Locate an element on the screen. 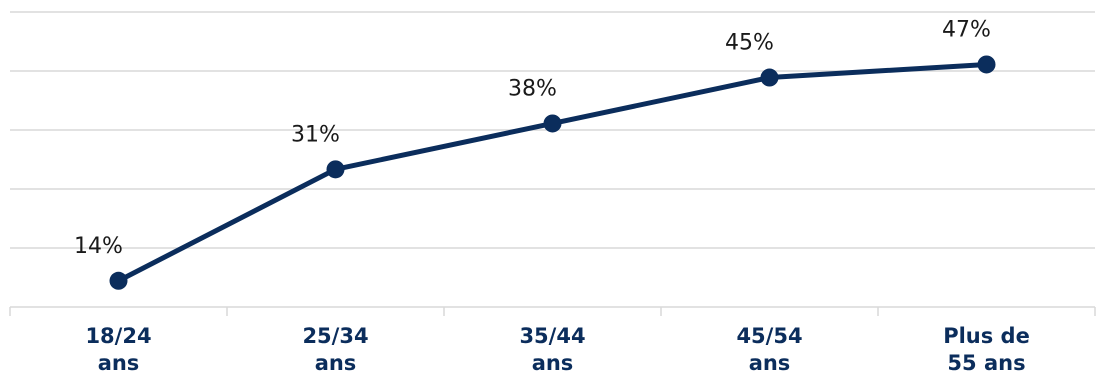 Image resolution: width=1112 pixels, height=378 pixels. x-axis is located at coordinates (552, 311).